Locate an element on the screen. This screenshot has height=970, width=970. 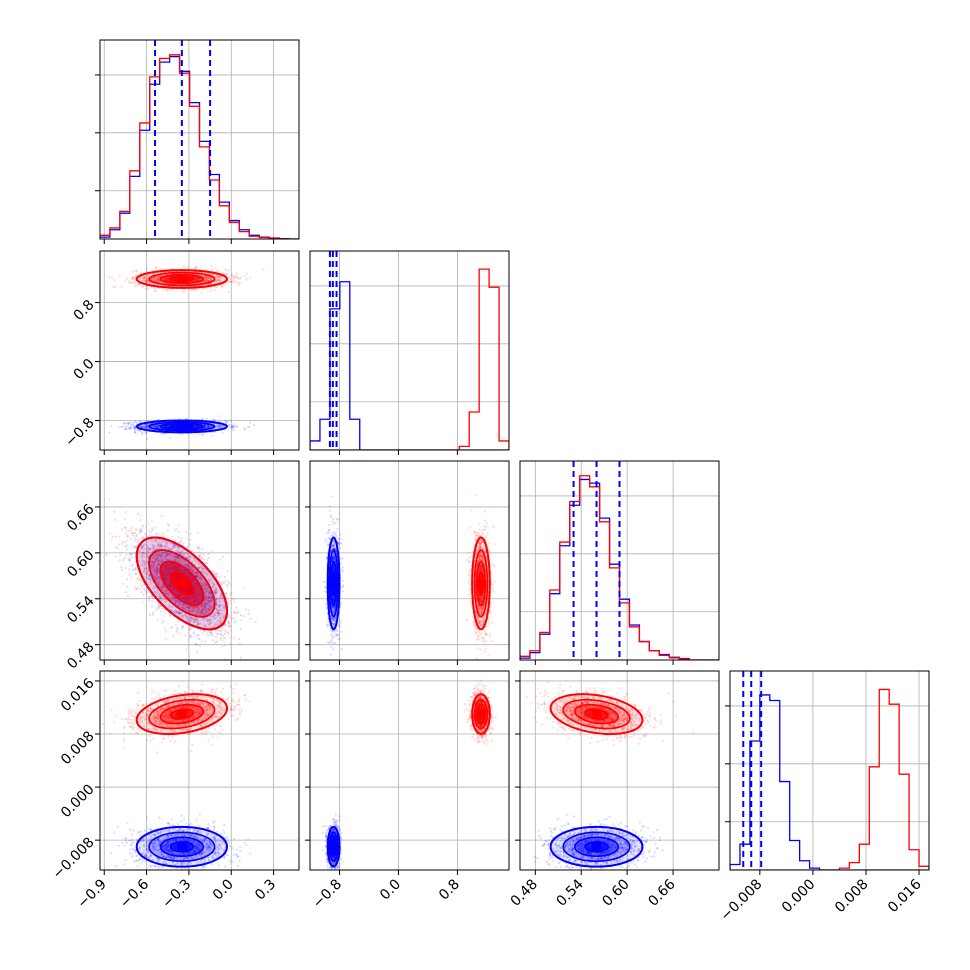
x-tick-label: 0.3 is located at coordinates (265, 889).